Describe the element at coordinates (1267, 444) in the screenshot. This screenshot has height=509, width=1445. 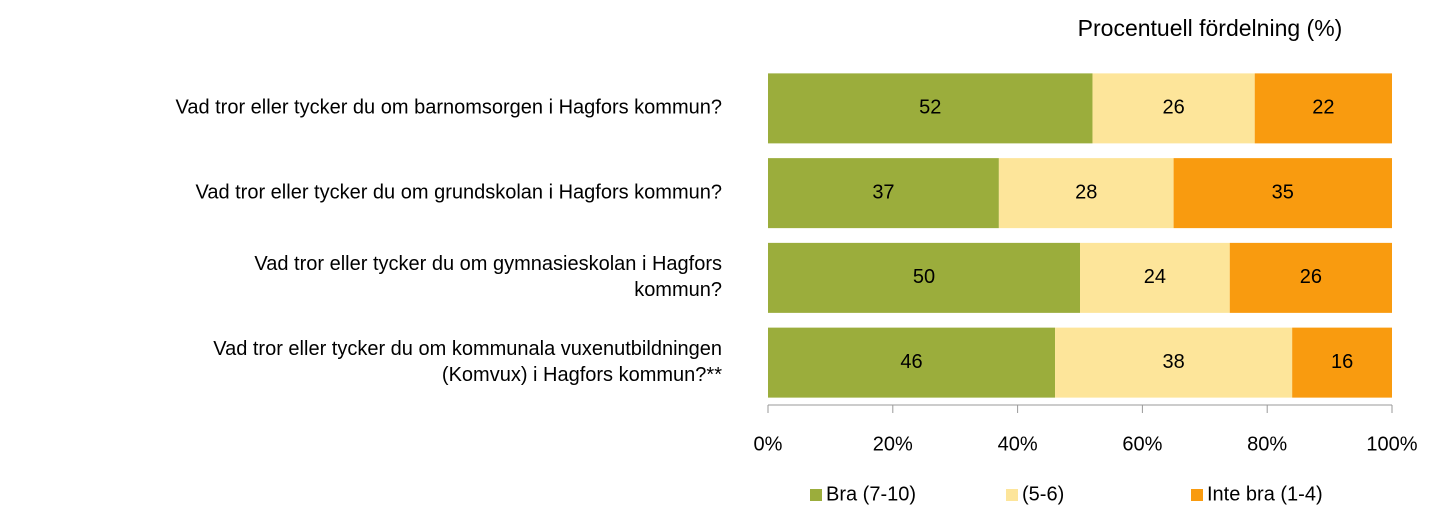
I see `x-tick-label: 80%` at that location.